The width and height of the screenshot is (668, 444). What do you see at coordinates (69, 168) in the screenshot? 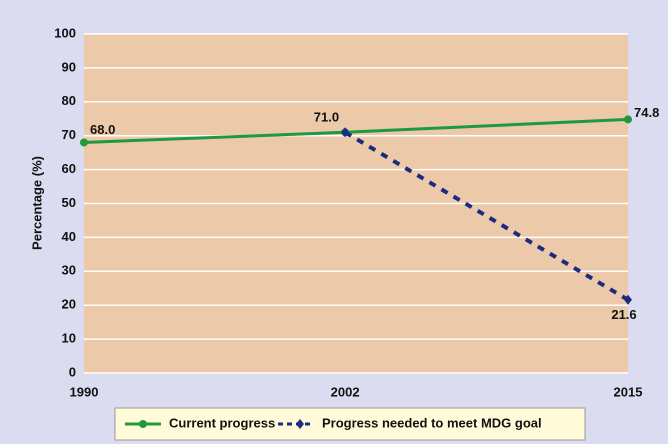
I see `y-tick-label: 60` at bounding box center [69, 168].